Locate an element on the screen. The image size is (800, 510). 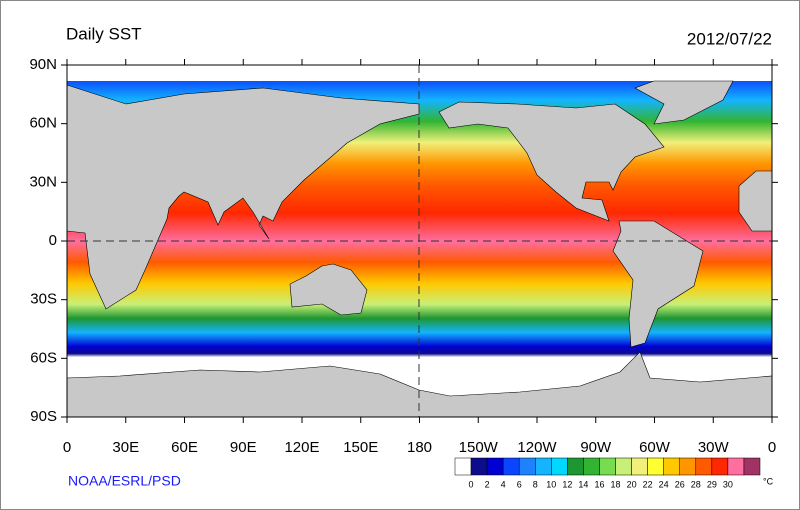
date: 2012/07/22 is located at coordinates (729, 38).